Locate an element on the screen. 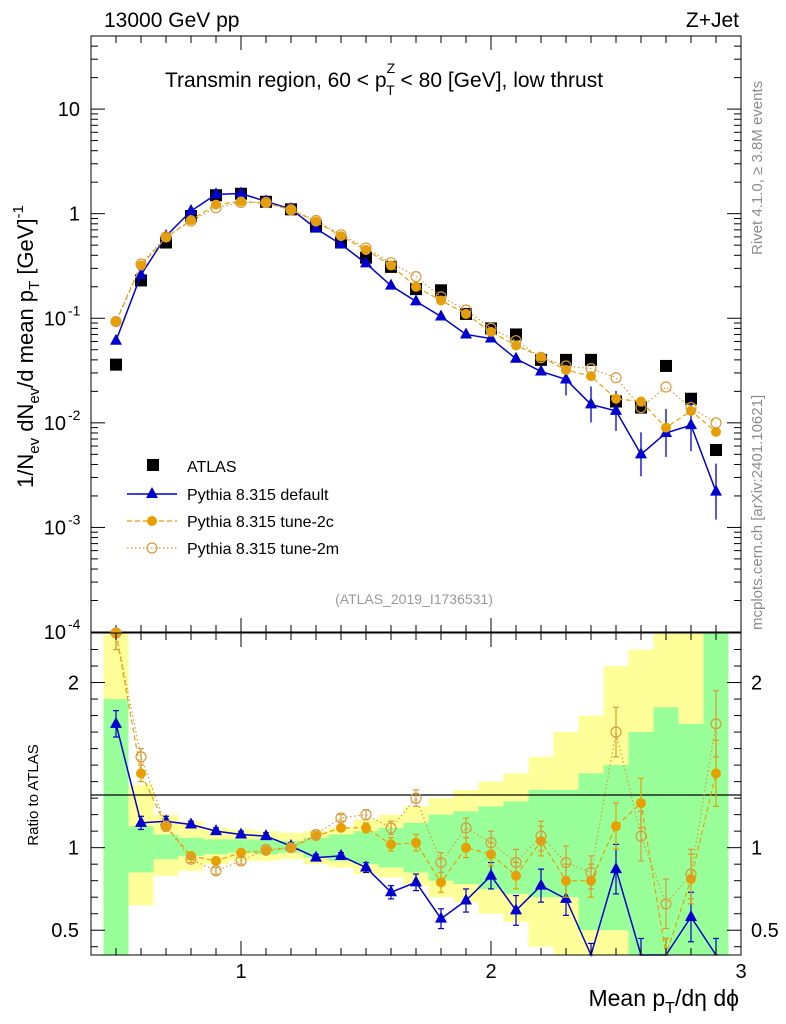 The image size is (786, 1024). legend-tune2m-label: Pythia 8.315 tune-2m is located at coordinates (263, 549).